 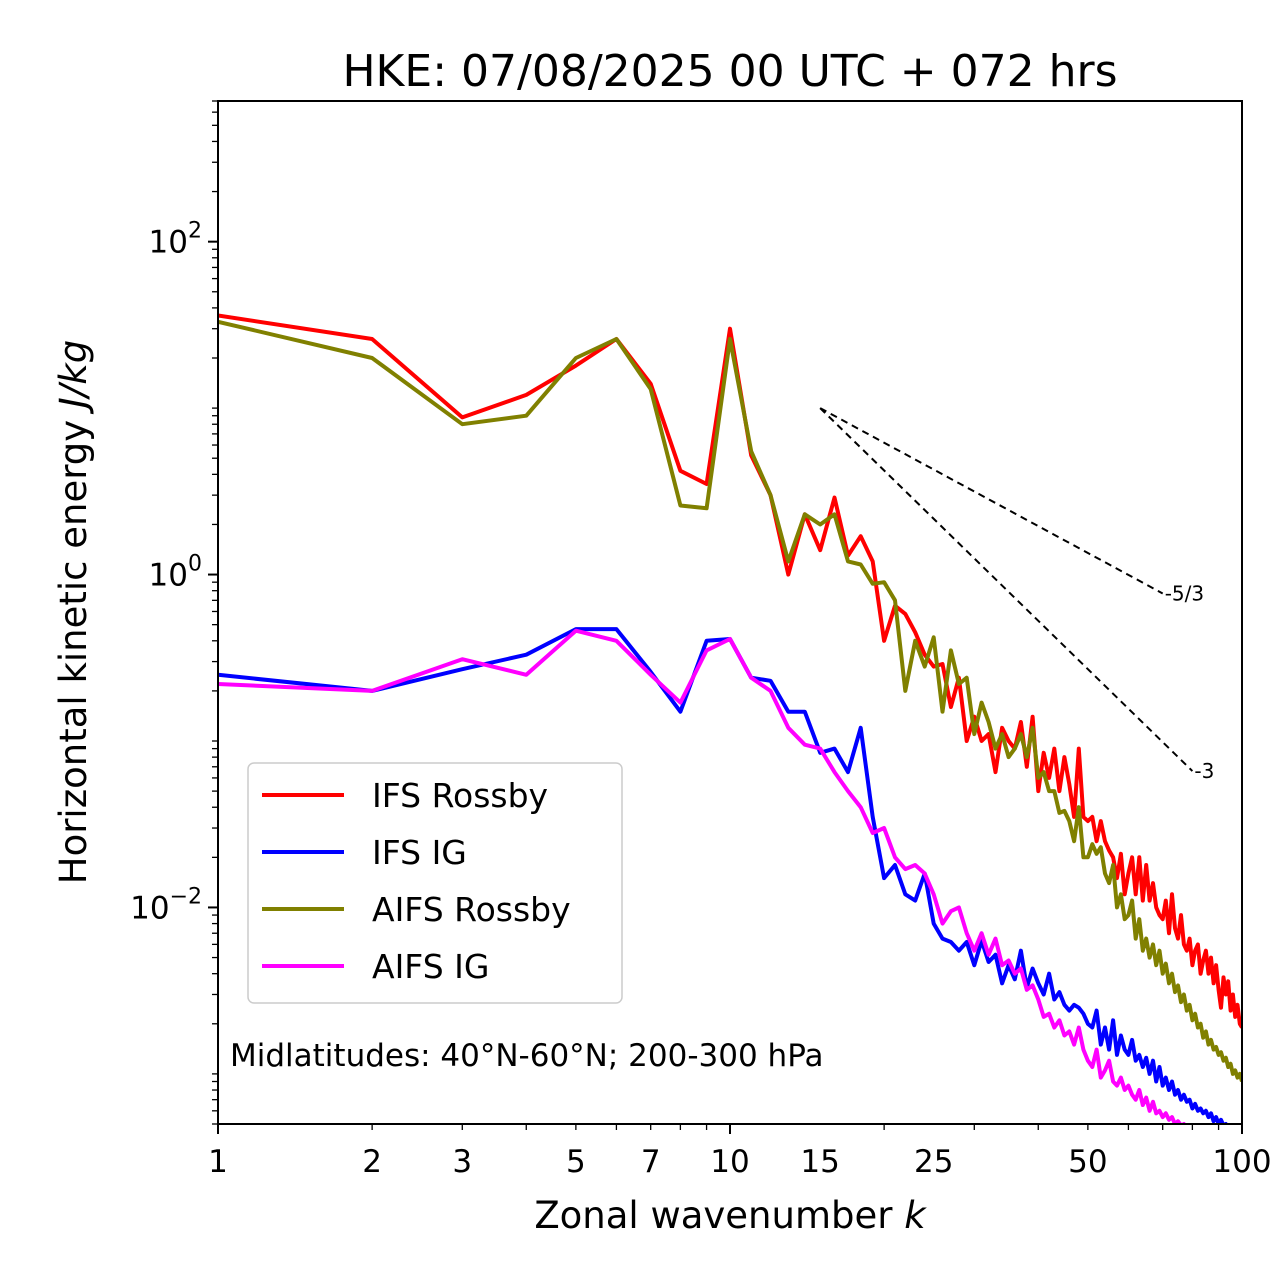 I want to click on slope-line-minus-three-label: -3, so click(x=1204, y=771).